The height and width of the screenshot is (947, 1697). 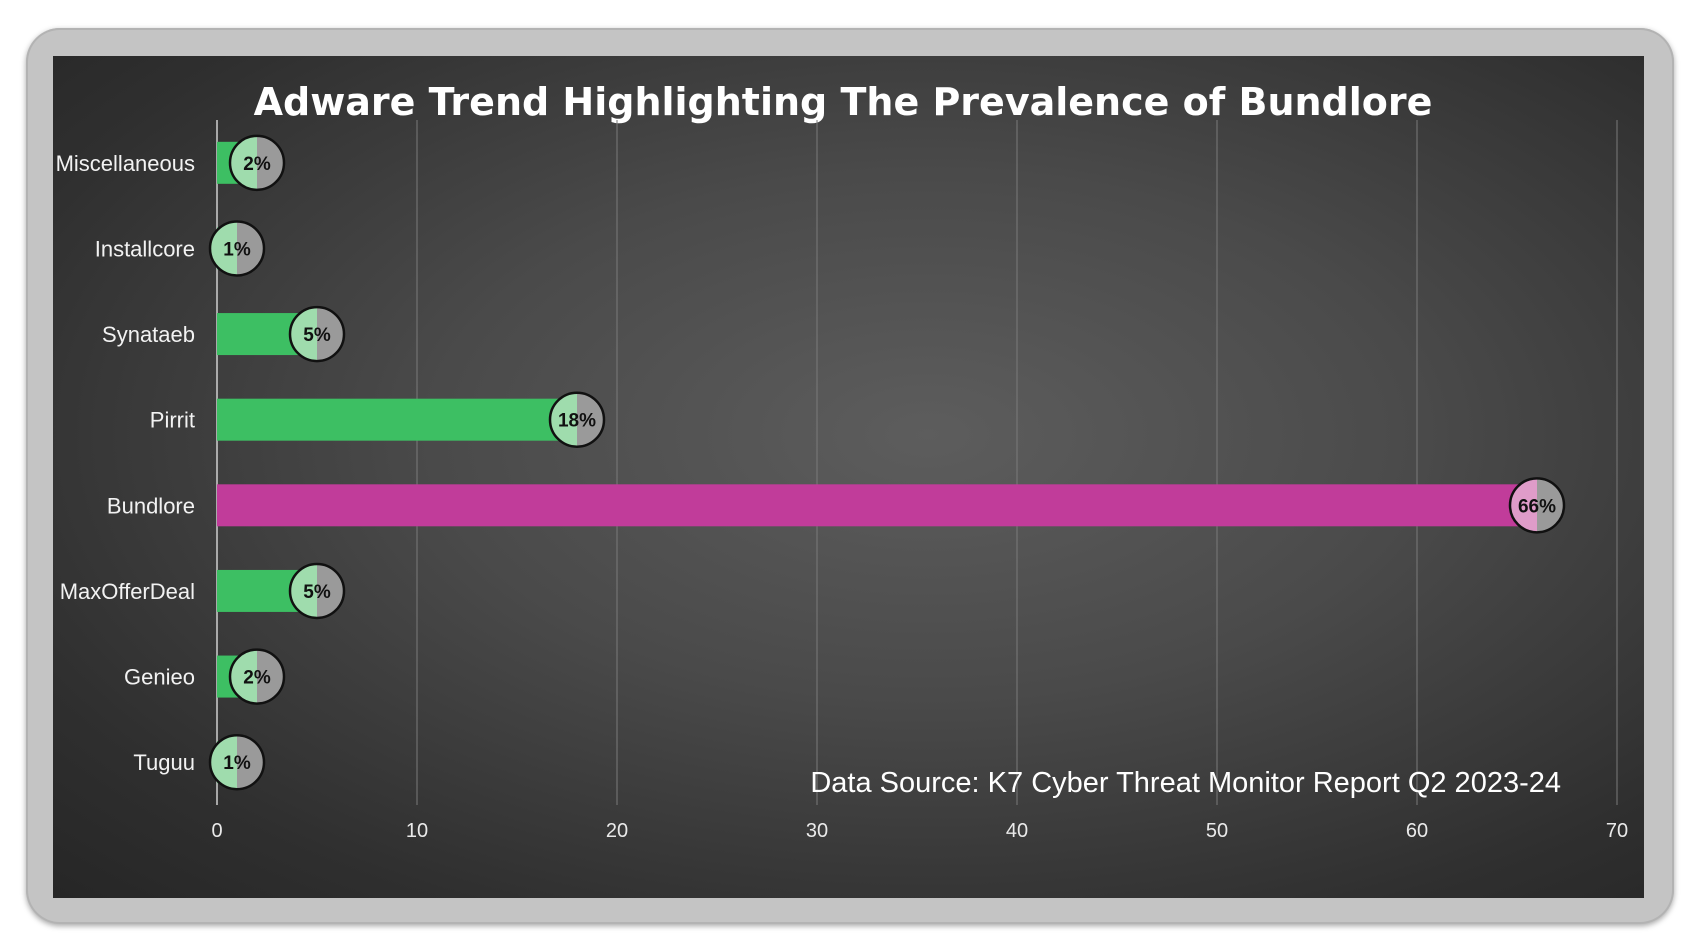 What do you see at coordinates (1017, 831) in the screenshot?
I see `x-tick-label-40: 40` at bounding box center [1017, 831].